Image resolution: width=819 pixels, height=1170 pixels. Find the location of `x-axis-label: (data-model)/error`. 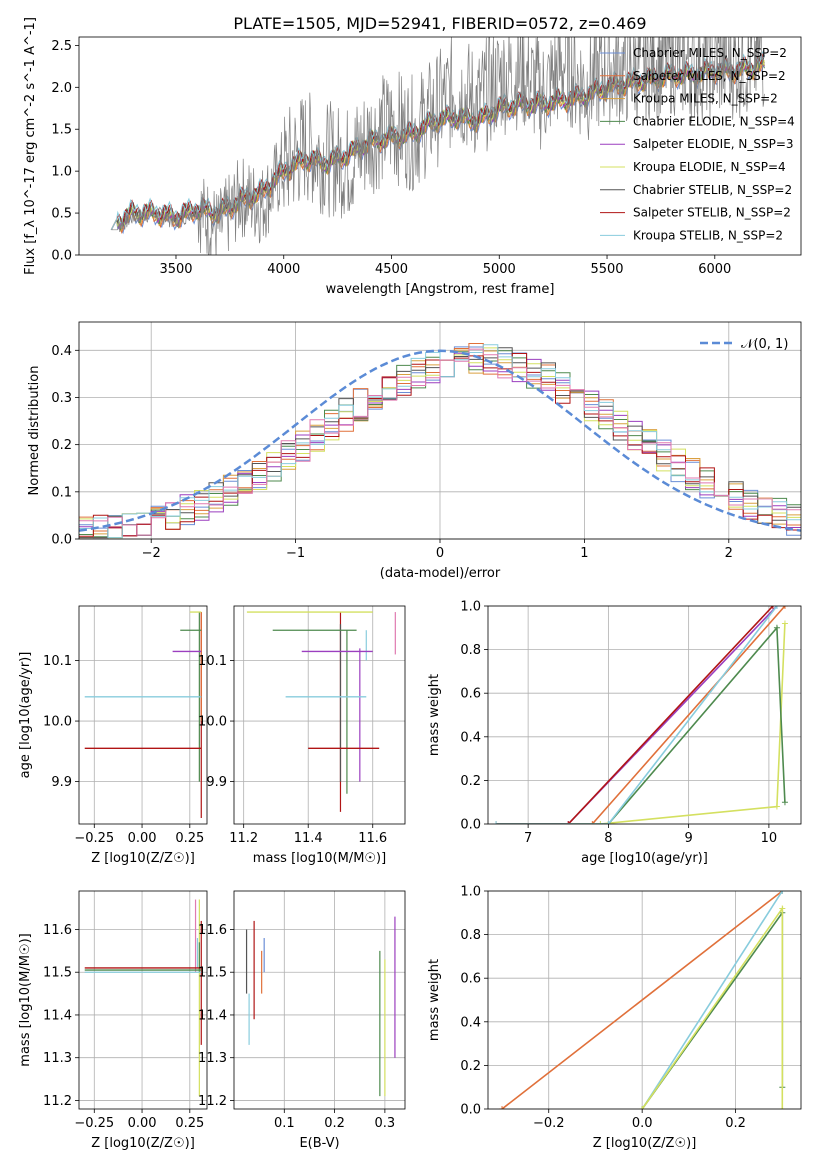

x-axis-label: (data-model)/error is located at coordinates (440, 573).